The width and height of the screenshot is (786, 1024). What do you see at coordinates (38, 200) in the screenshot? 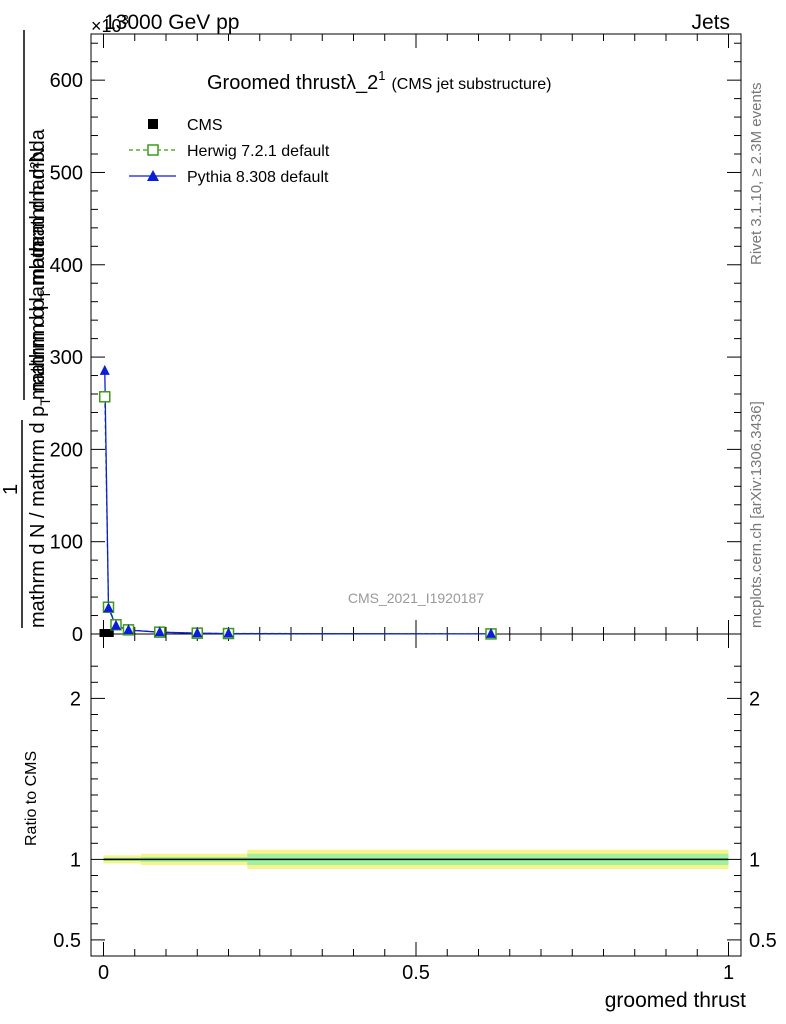
I see `y-label-numerator: mathrm d²N` at bounding box center [38, 200].